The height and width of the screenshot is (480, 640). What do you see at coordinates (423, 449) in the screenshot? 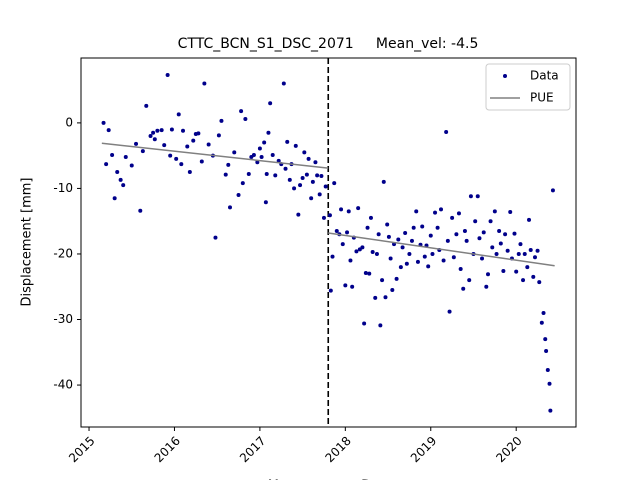
I see `x-tick-label: 2019` at bounding box center [423, 449].